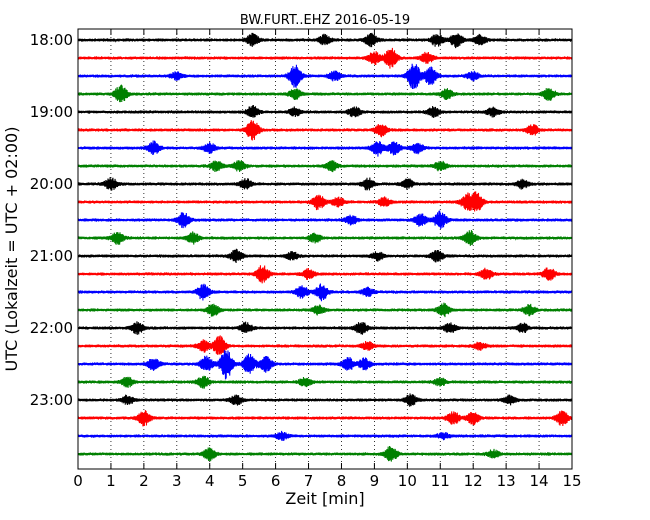  What do you see at coordinates (51, 40) in the screenshot?
I see `y-tick-label-1800: 18:00` at bounding box center [51, 40].